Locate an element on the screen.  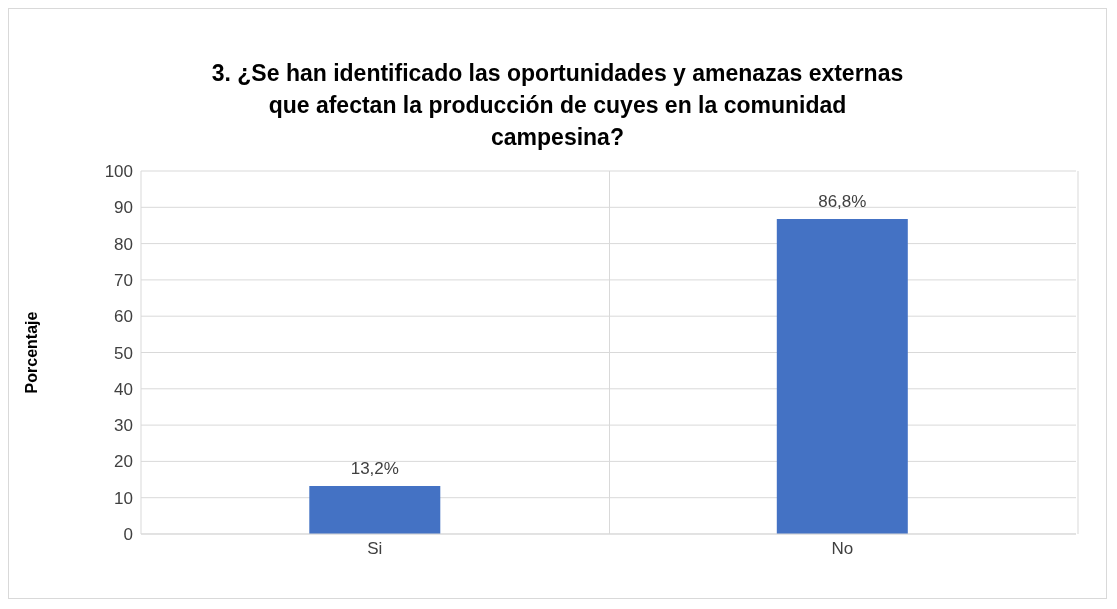
y-tick-label: 10 is located at coordinates (123, 498).